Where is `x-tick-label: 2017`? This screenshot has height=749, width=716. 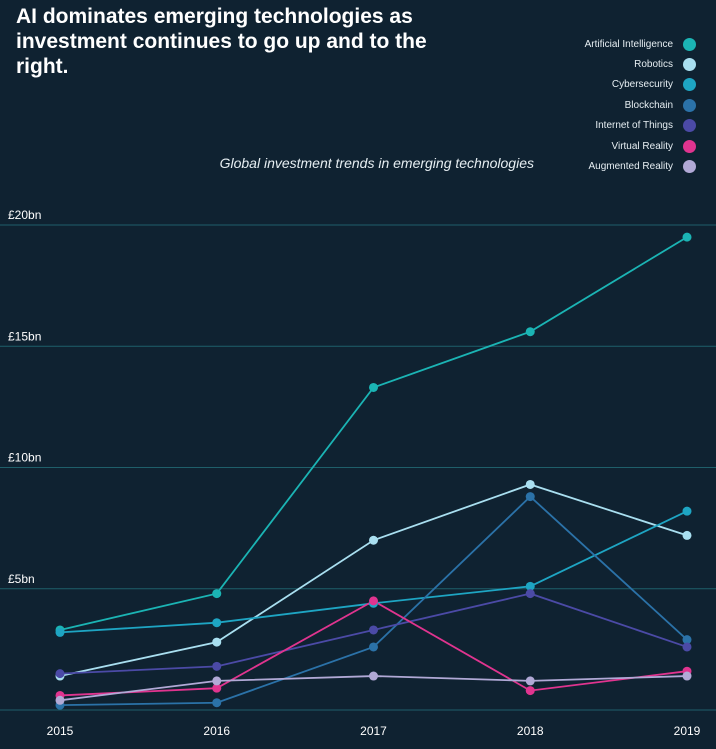
x-tick-label: 2017 is located at coordinates (373, 731).